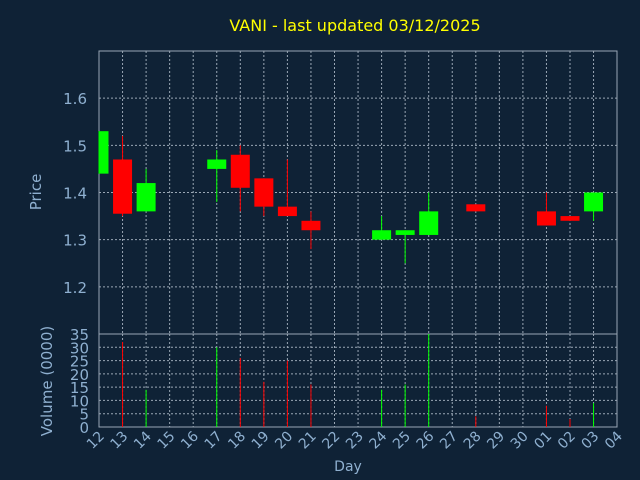 The height and width of the screenshot is (480, 640). What do you see at coordinates (348, 467) in the screenshot?
I see `x-axis-label: Day` at bounding box center [348, 467].